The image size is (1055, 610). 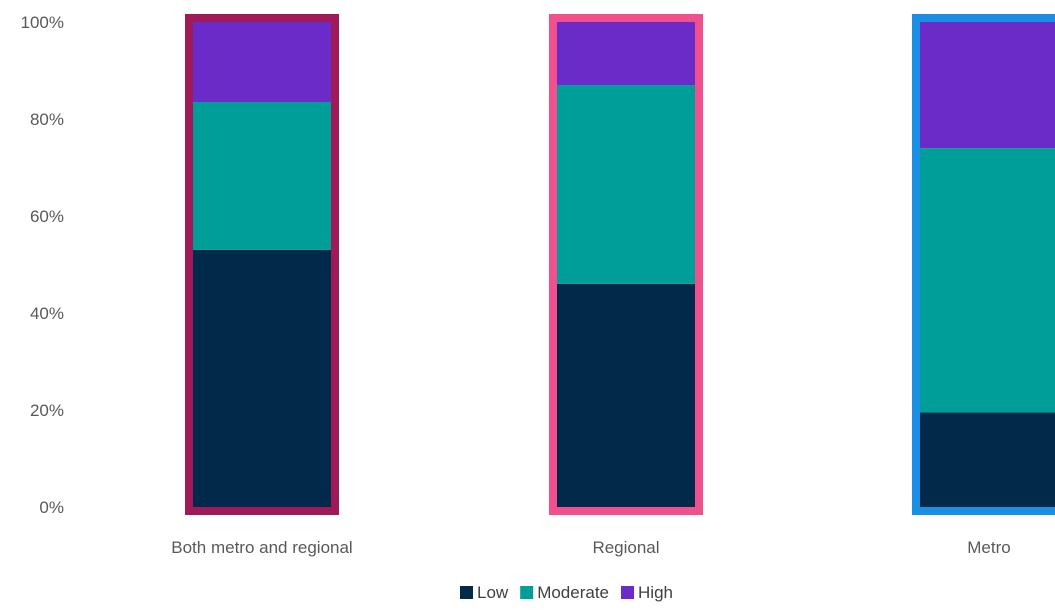 I want to click on x-category-label: Regional, so click(x=625, y=547).